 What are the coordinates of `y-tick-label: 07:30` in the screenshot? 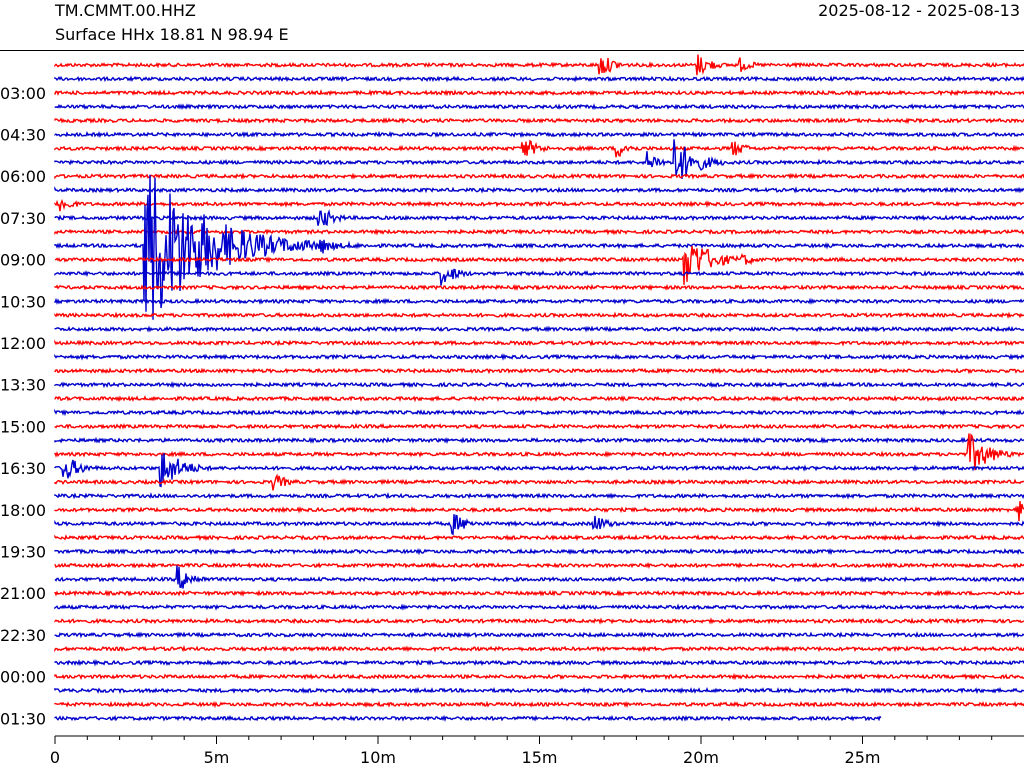 It's located at (23, 218).